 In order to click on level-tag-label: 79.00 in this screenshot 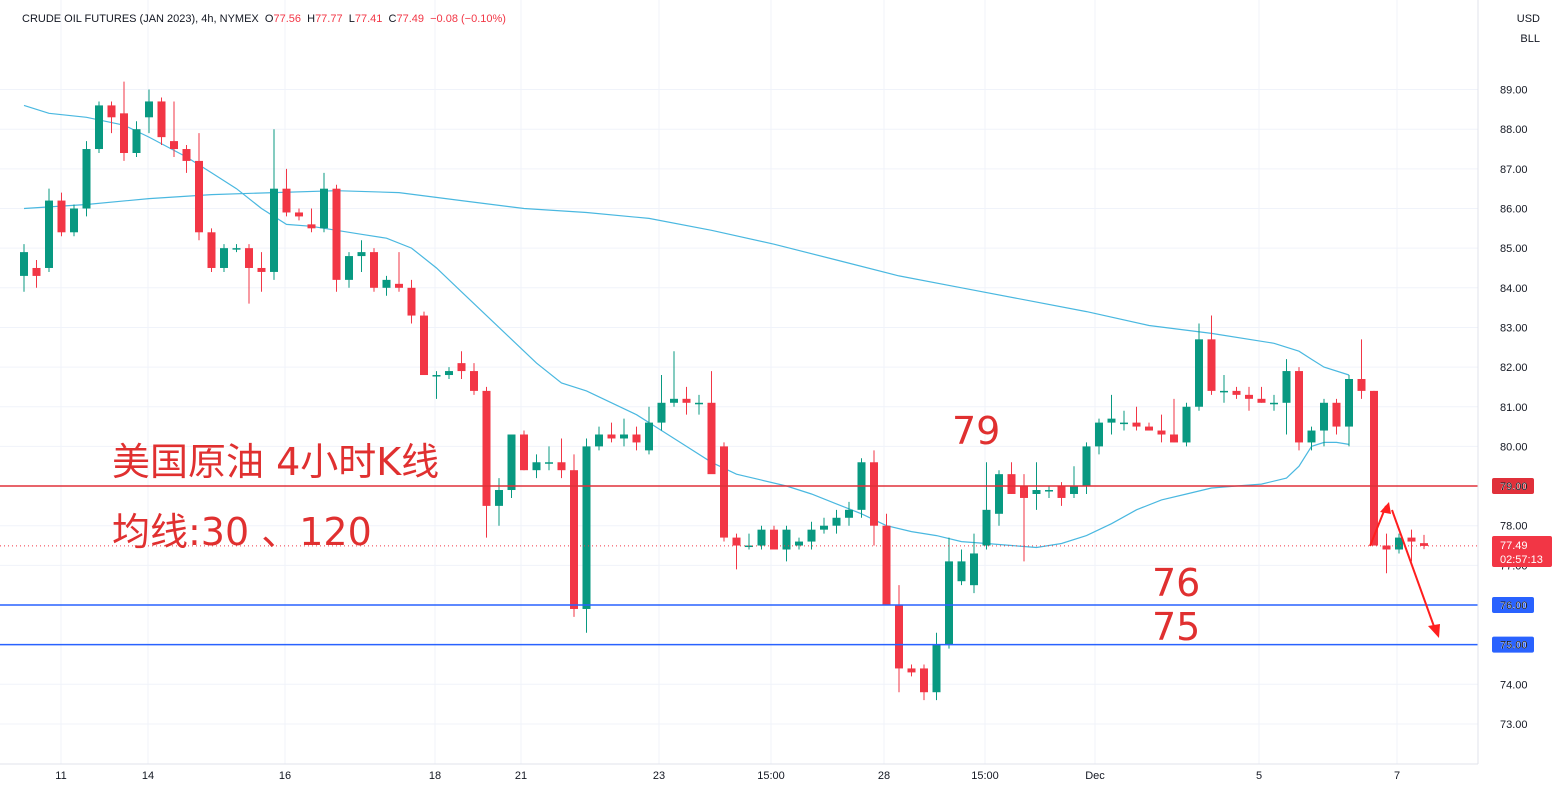, I will do `click(1514, 487)`.